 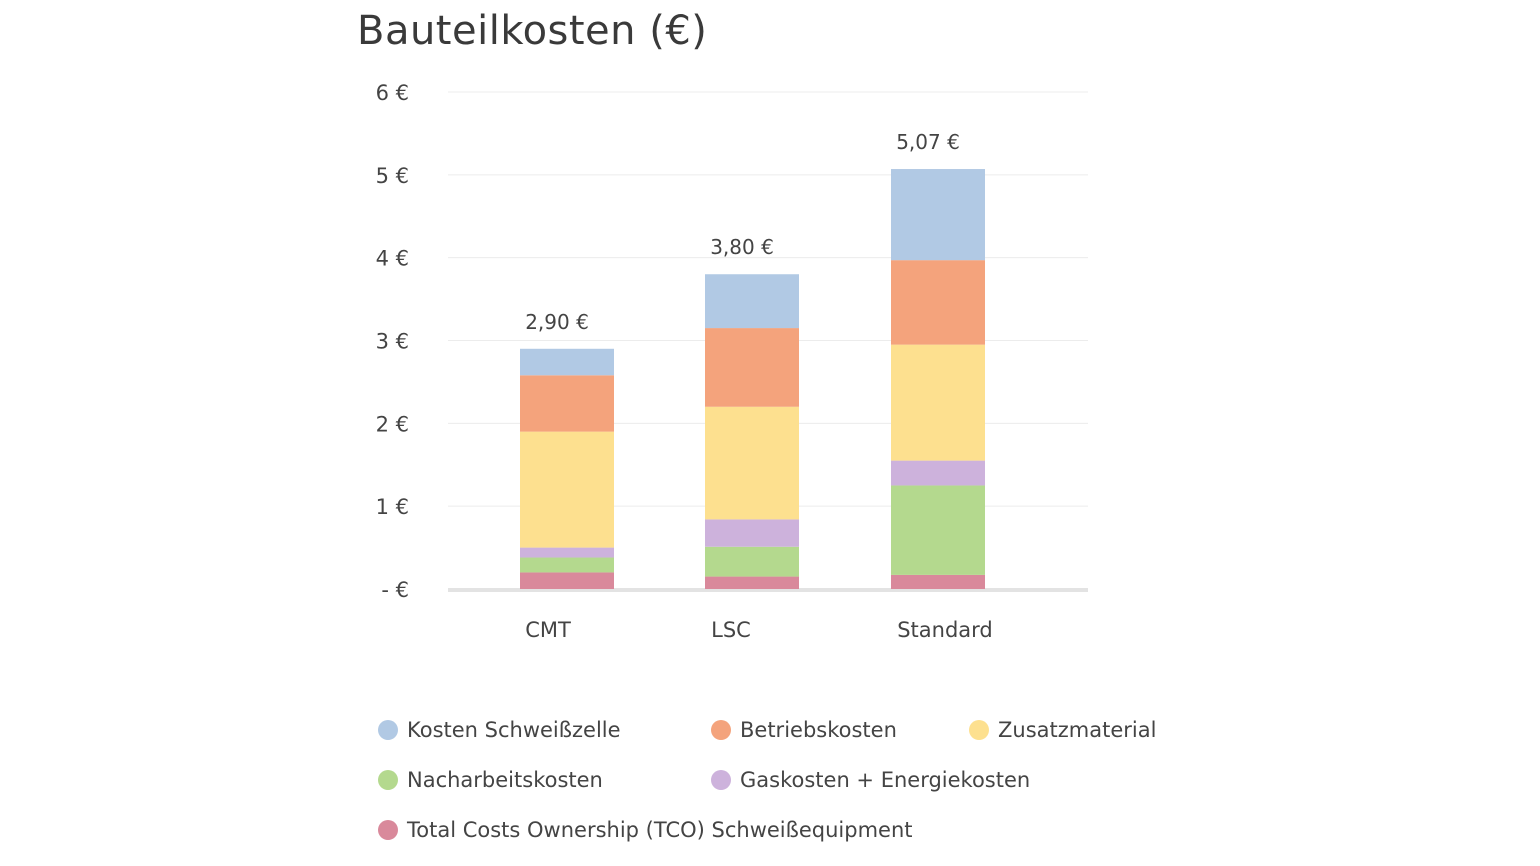 I want to click on legend-item: Kosten Schweißzelle, so click(x=499, y=730).